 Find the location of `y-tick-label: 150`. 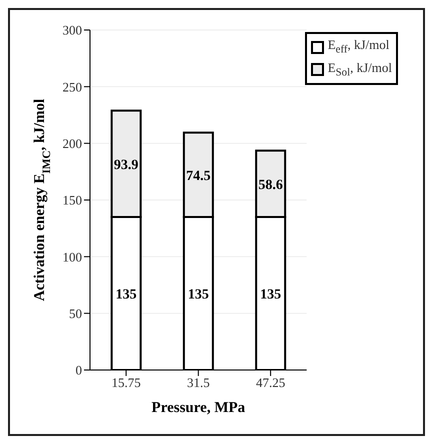

y-tick-label: 150 is located at coordinates (72, 200).